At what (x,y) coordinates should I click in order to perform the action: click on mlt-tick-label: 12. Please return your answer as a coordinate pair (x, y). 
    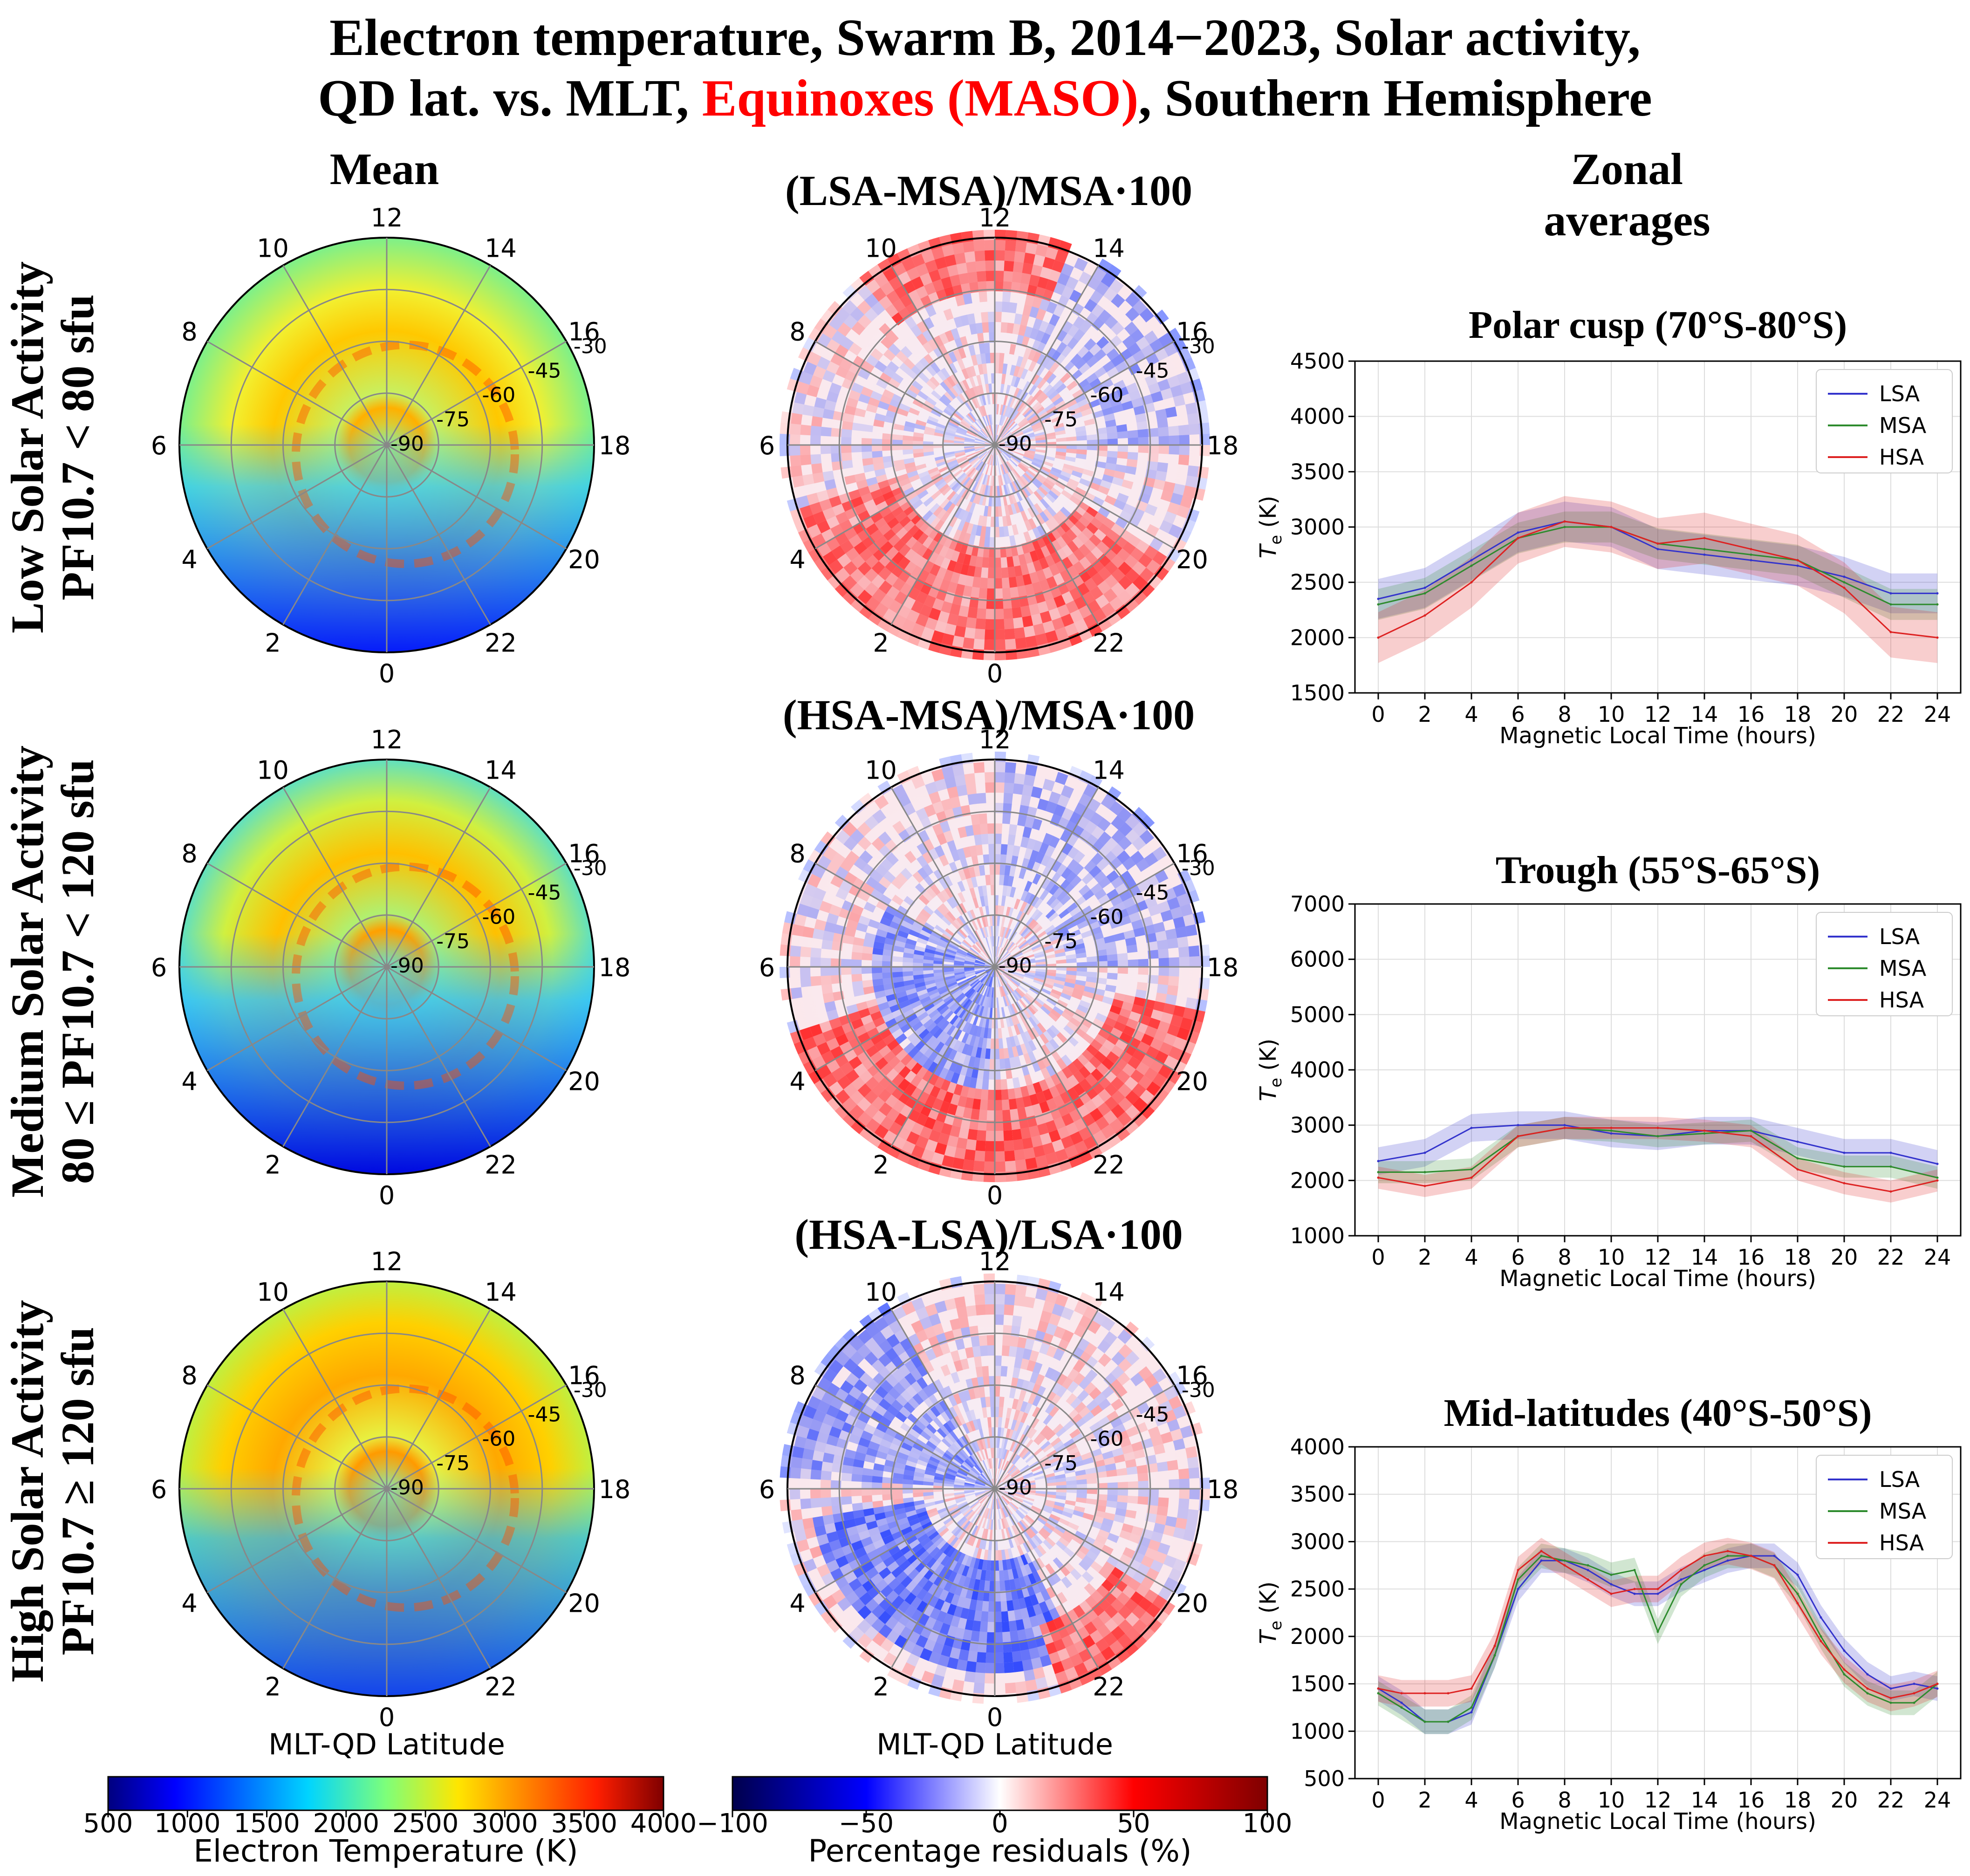
    Looking at the image, I should click on (387, 1262).